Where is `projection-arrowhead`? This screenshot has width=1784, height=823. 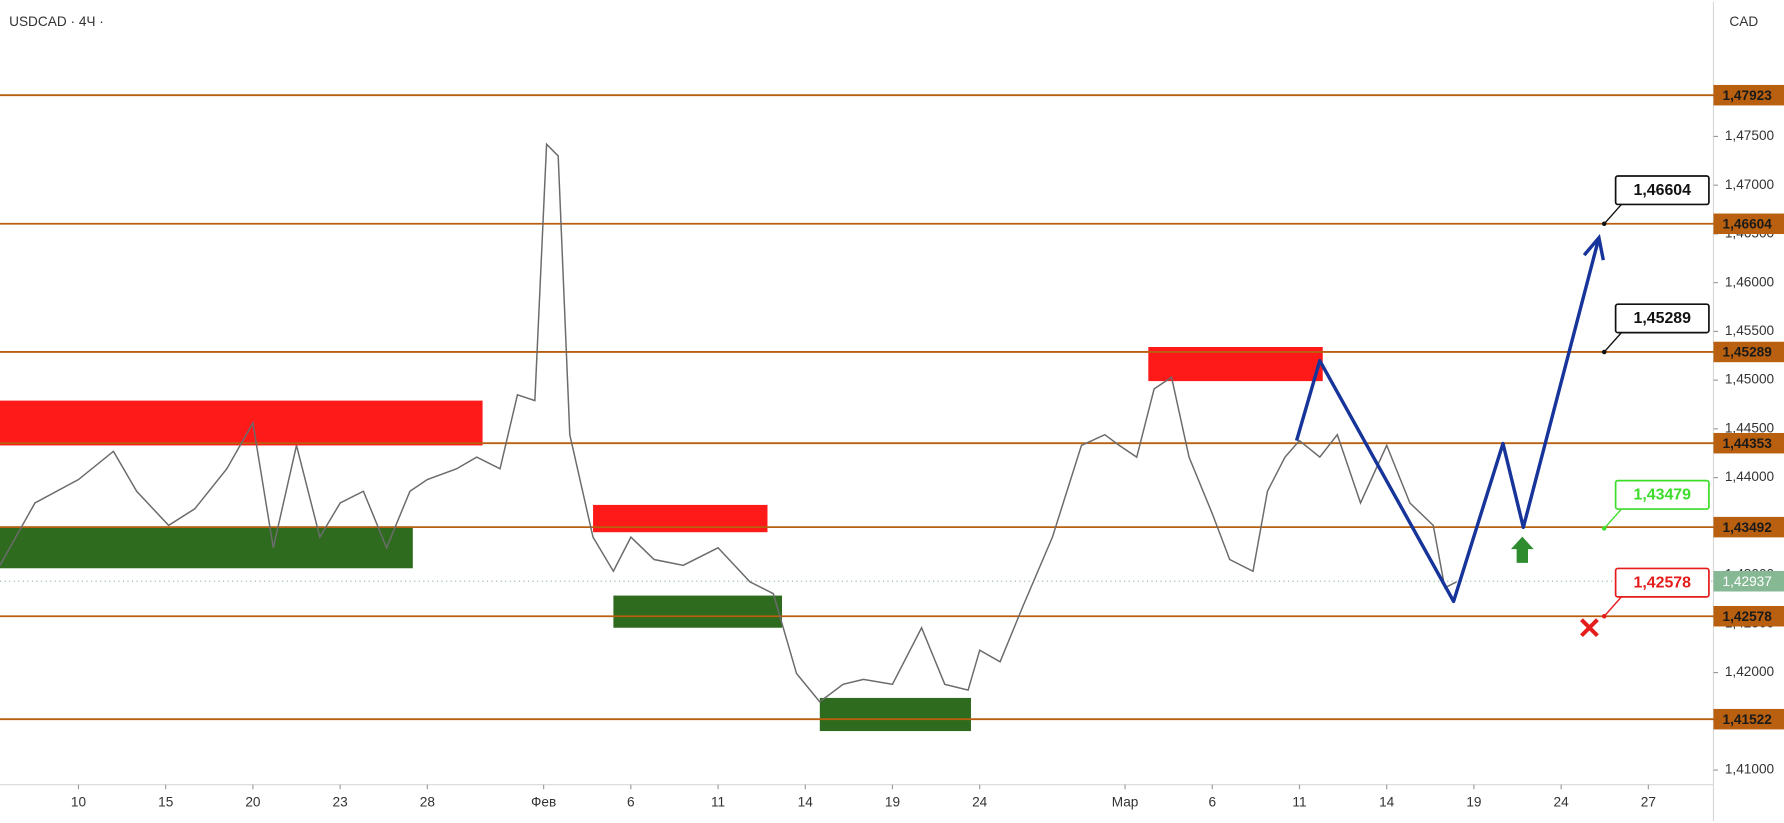 projection-arrowhead is located at coordinates (1593, 247).